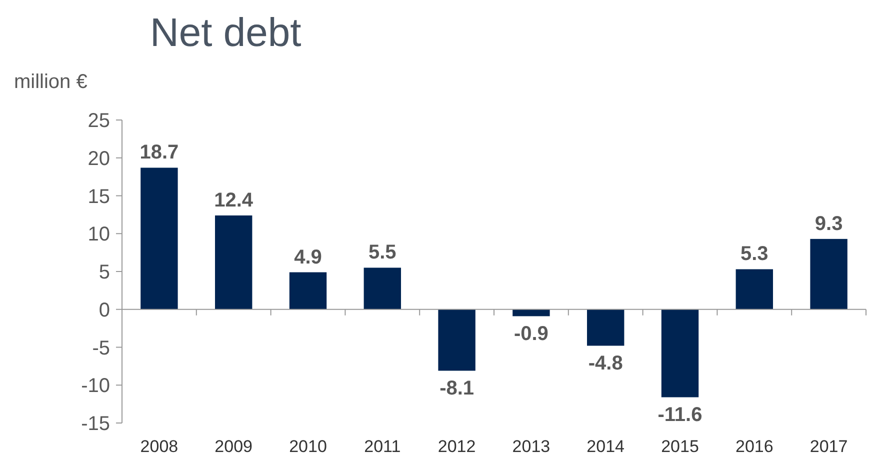 The width and height of the screenshot is (874, 460). What do you see at coordinates (95, 424) in the screenshot?
I see `y-tick-label: -15` at bounding box center [95, 424].